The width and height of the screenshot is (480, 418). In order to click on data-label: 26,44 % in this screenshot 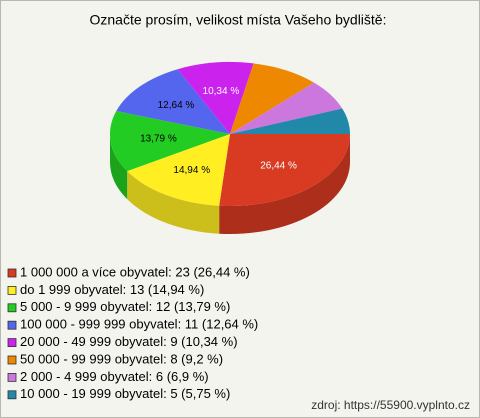, I will do `click(278, 166)`.